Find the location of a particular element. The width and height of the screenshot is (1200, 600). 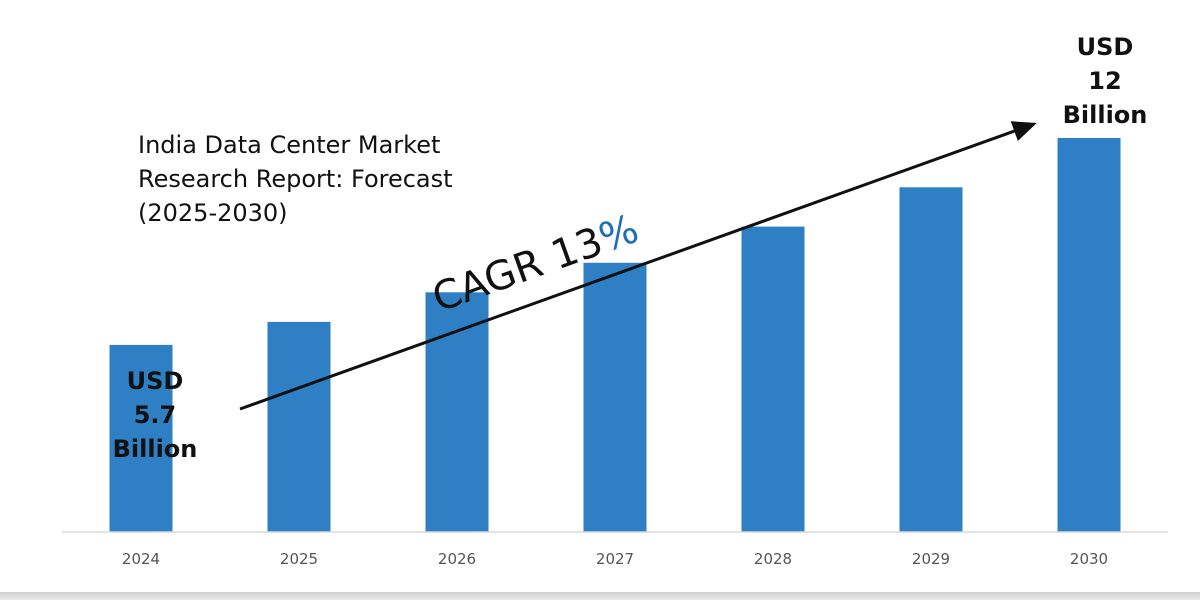

bar-2030 is located at coordinates (1089, 335).